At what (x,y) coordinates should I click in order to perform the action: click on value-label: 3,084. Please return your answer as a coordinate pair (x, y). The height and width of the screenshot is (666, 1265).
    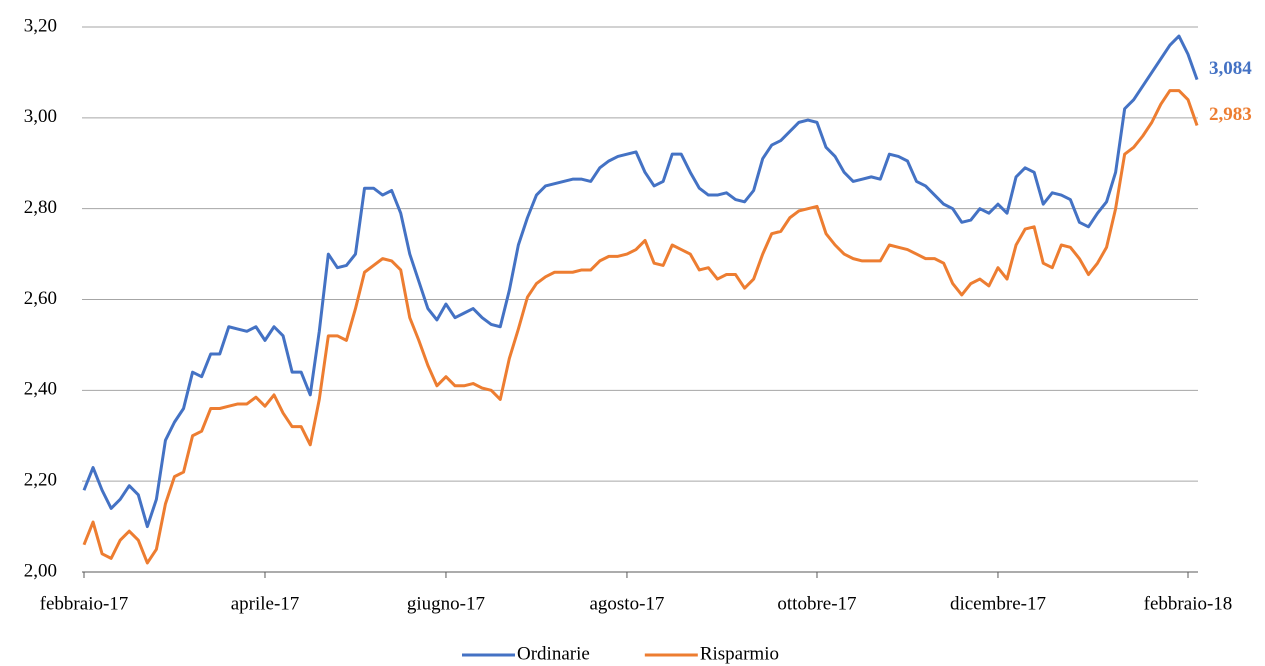
    Looking at the image, I should click on (1230, 68).